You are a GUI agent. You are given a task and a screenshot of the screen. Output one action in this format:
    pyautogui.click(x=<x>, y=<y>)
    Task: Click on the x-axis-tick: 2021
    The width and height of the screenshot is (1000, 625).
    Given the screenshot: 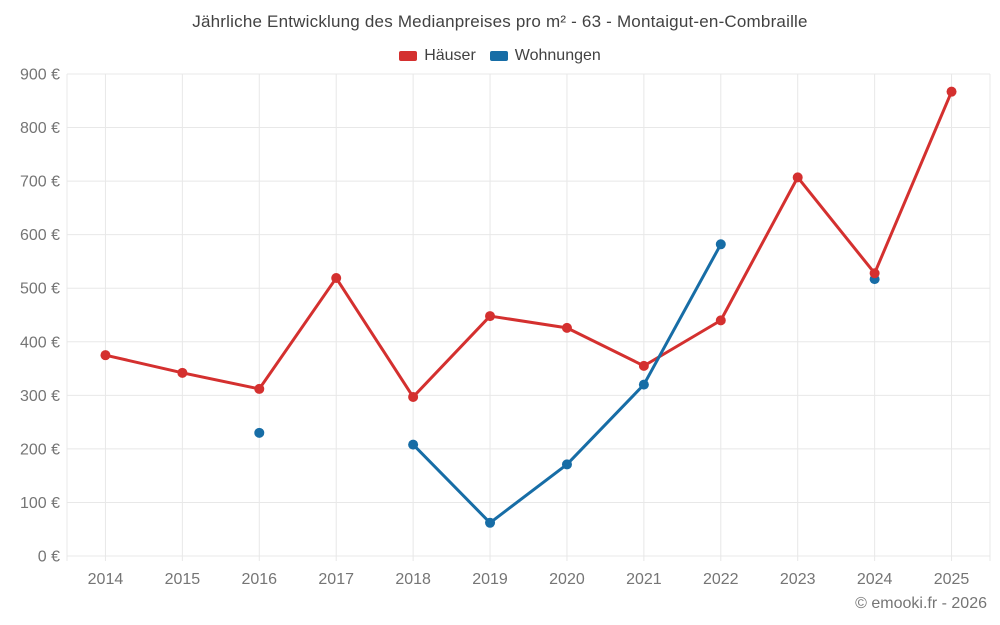 What is the action you would take?
    pyautogui.click(x=644, y=579)
    